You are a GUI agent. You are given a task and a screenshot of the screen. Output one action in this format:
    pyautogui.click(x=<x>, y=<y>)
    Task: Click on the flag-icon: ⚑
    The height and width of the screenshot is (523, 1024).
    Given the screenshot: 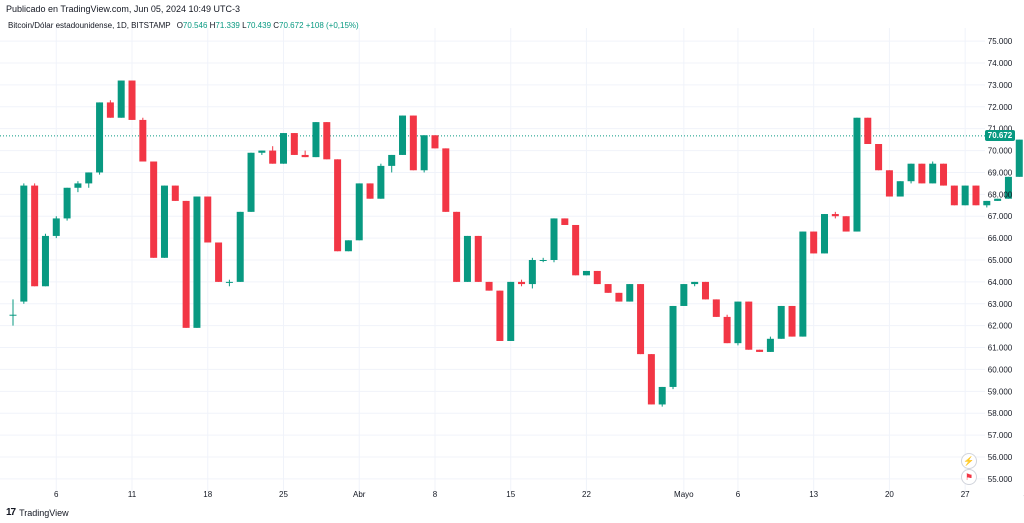 What is the action you would take?
    pyautogui.click(x=969, y=477)
    